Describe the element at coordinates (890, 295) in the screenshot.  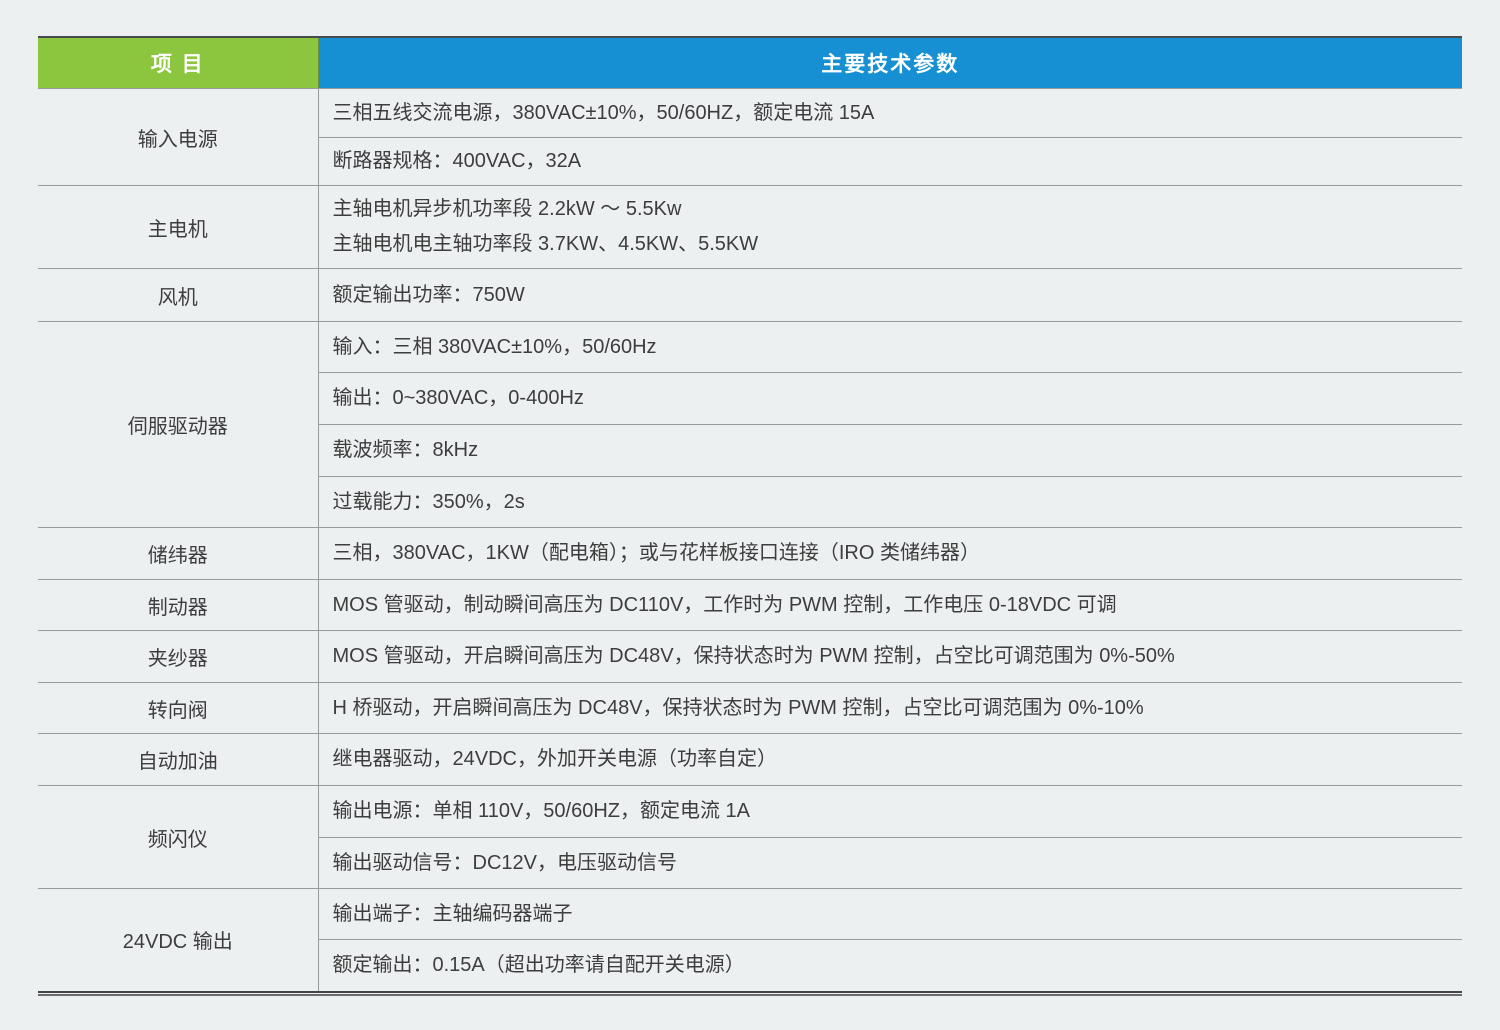
I see `spec-cell: 额定输出功率：750W` at that location.